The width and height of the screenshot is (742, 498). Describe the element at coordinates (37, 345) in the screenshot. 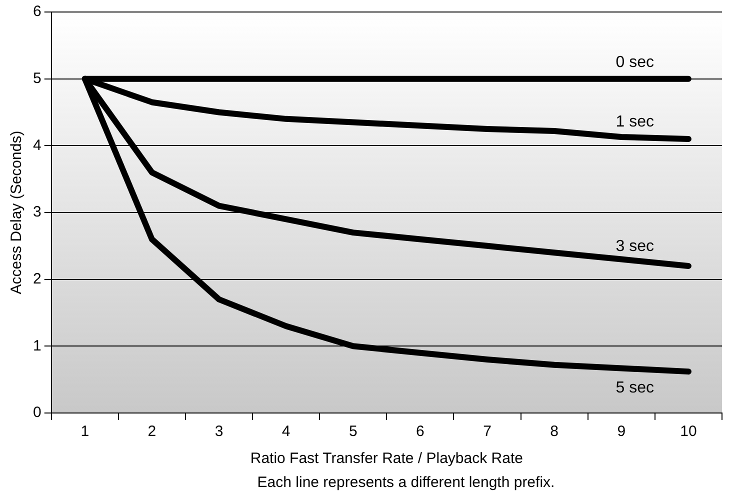

I see `y-tick-label: 1` at that location.